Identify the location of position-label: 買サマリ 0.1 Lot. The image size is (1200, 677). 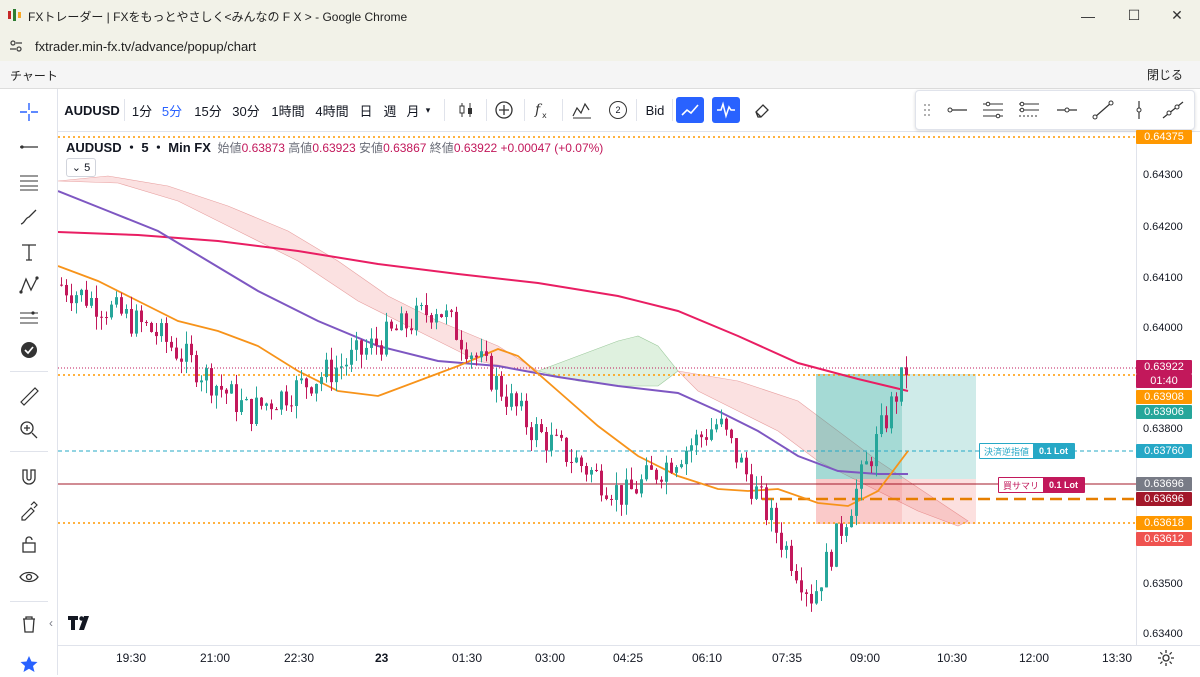
(1042, 485).